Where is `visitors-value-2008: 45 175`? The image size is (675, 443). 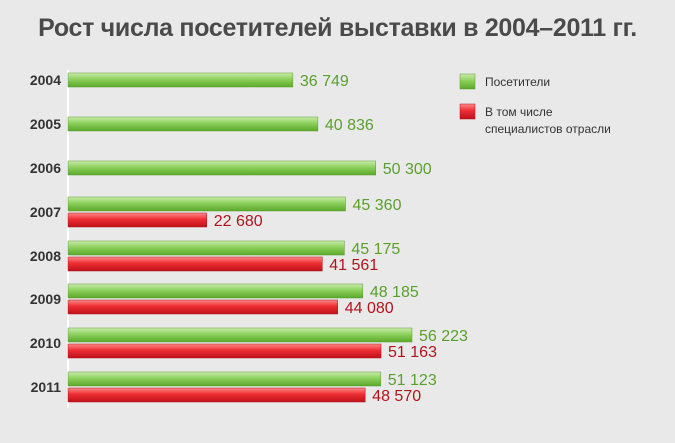
visitors-value-2008: 45 175 is located at coordinates (375, 249).